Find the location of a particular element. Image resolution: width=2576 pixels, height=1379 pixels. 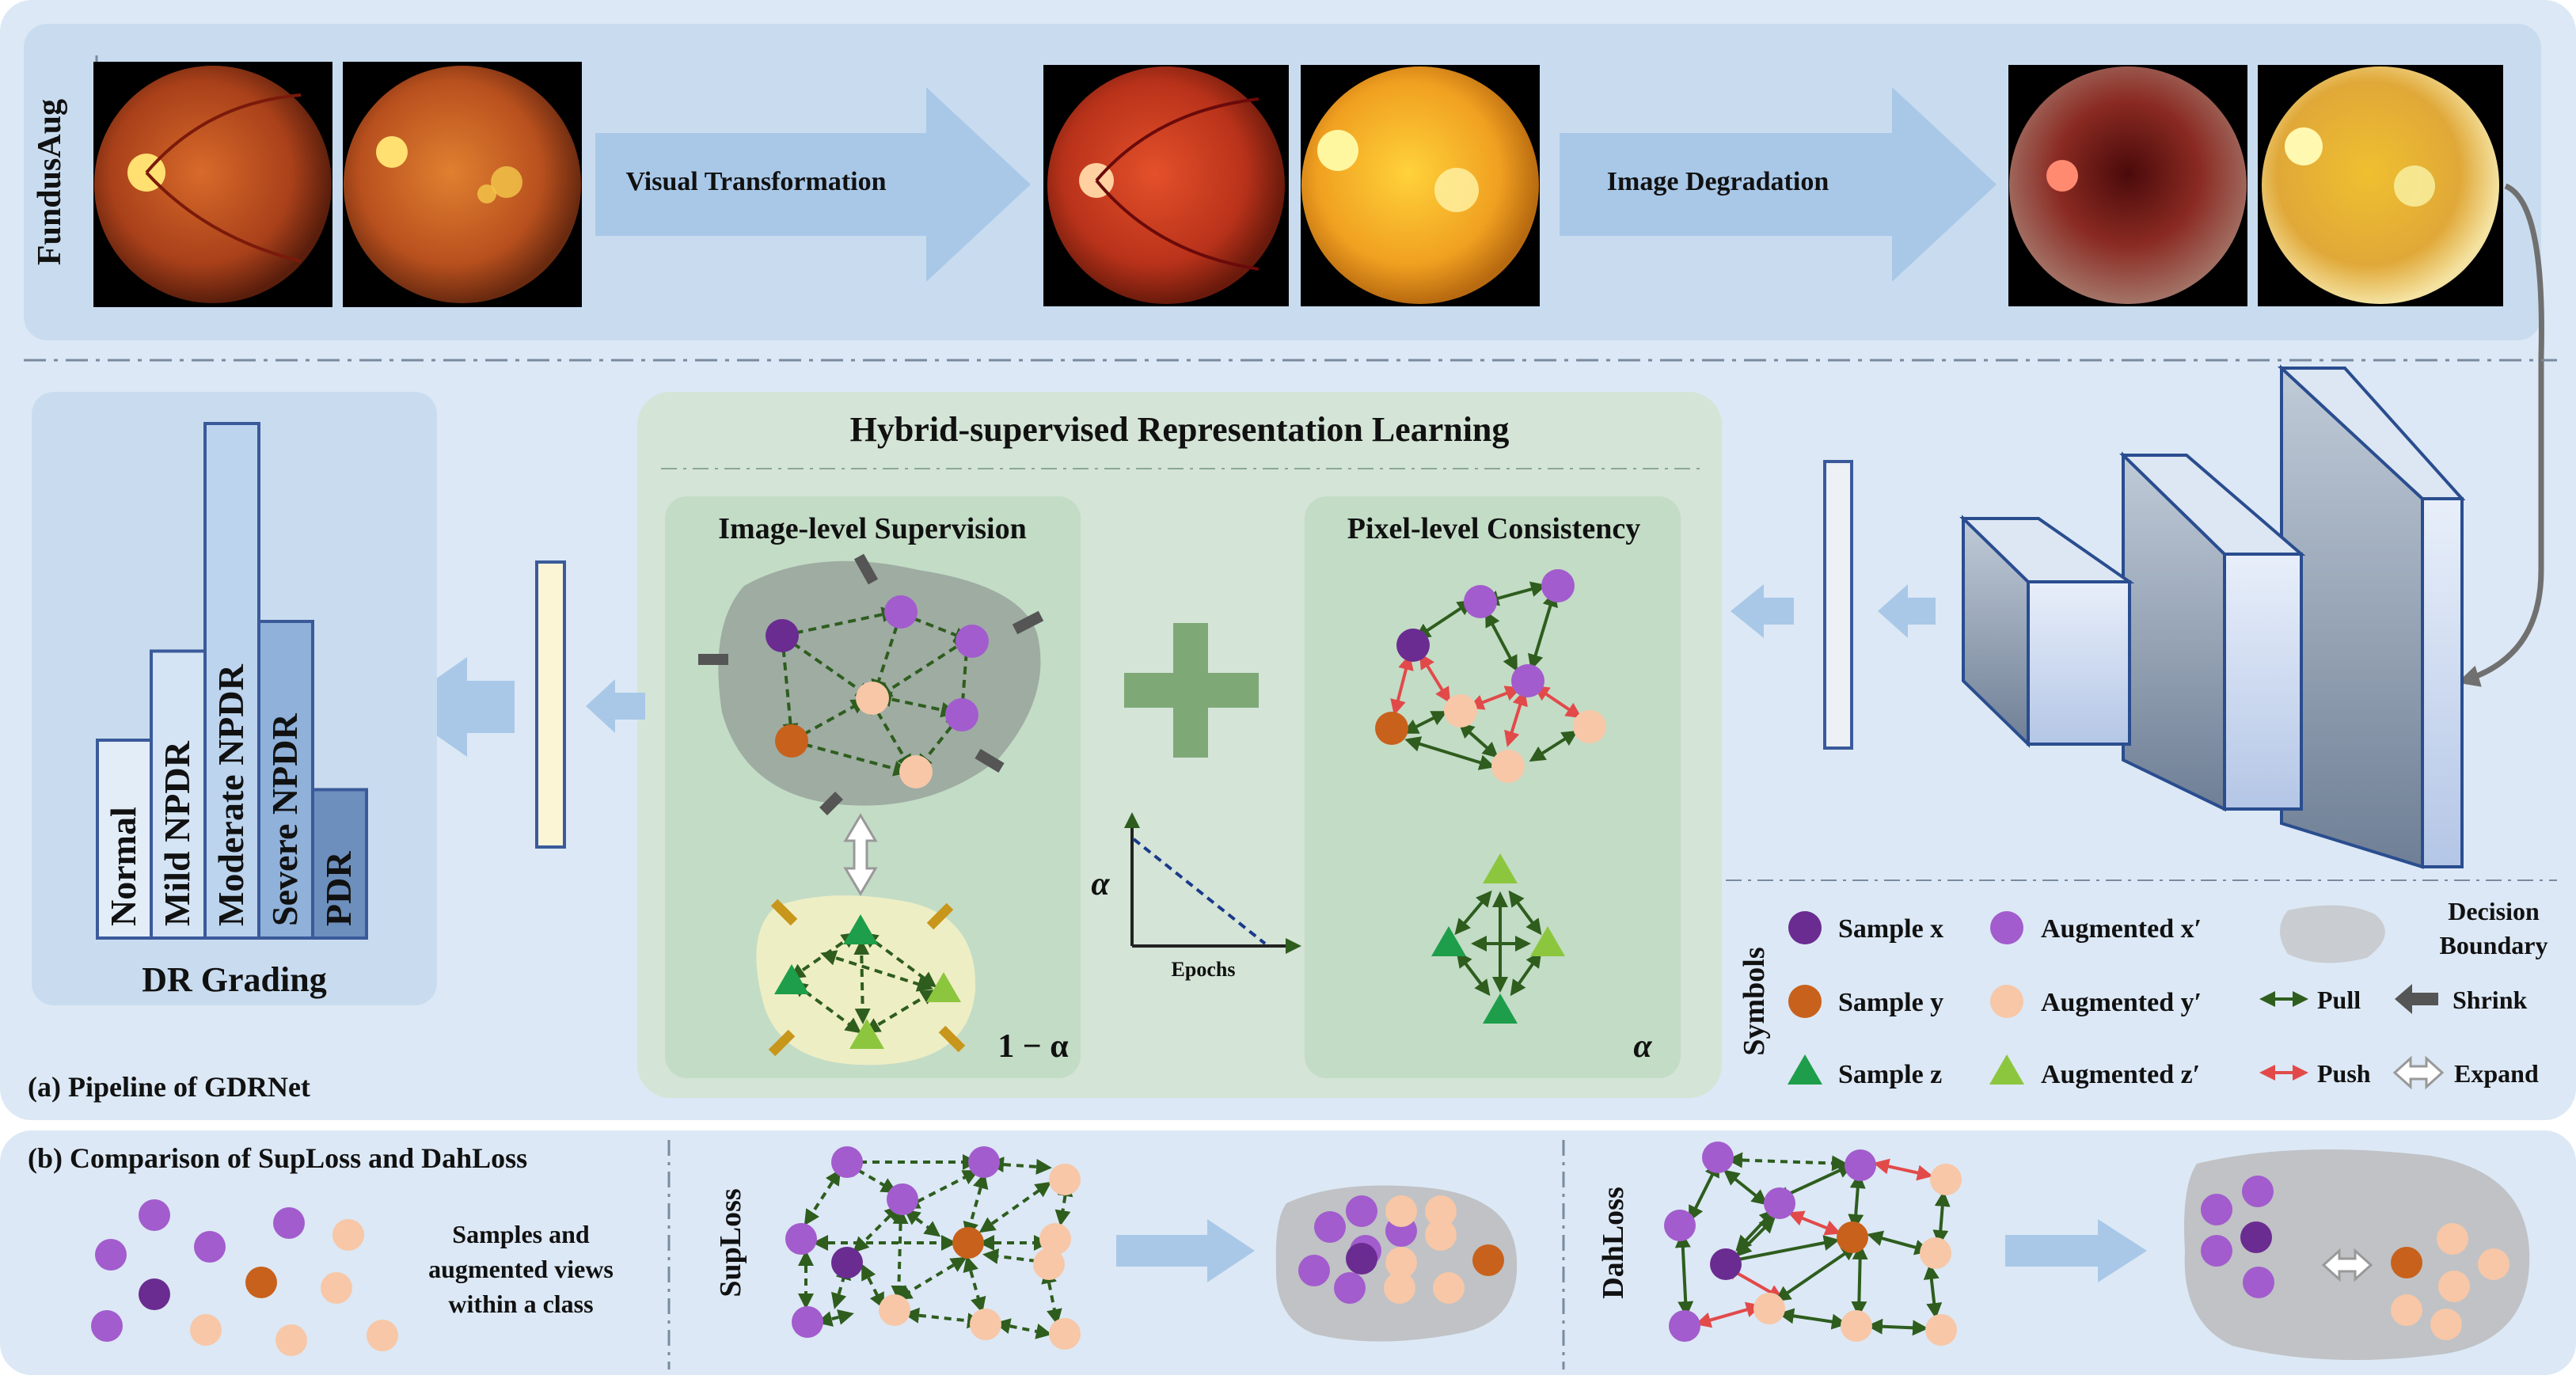

dahloss-cluster is located at coordinates (2355, 1258).